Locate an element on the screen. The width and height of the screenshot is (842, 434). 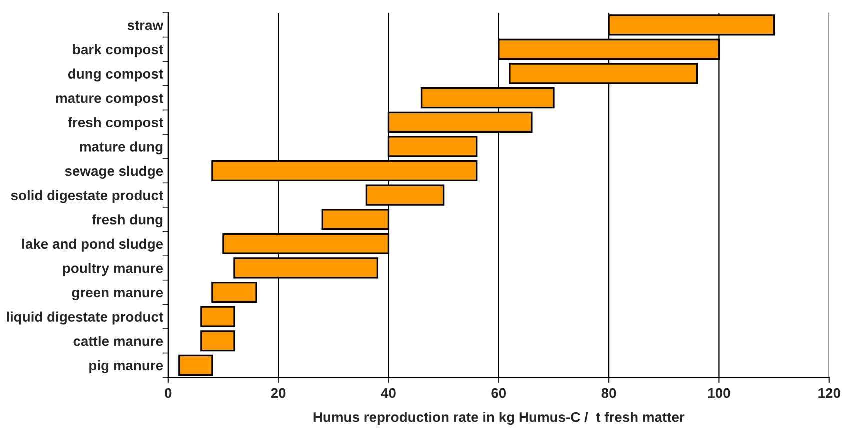
y-tick-label: mature compost is located at coordinates (110, 100).